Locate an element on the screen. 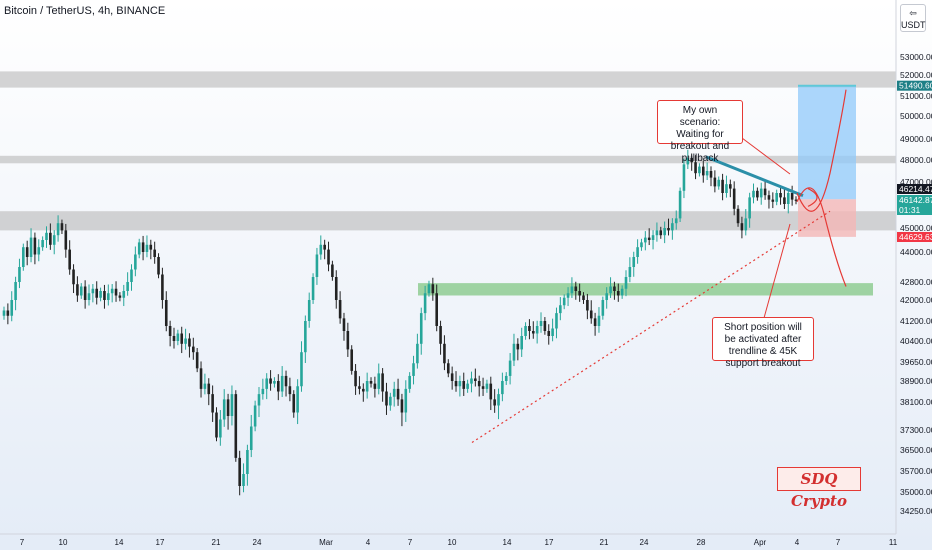  x-tick-label: Apr is located at coordinates (760, 542).